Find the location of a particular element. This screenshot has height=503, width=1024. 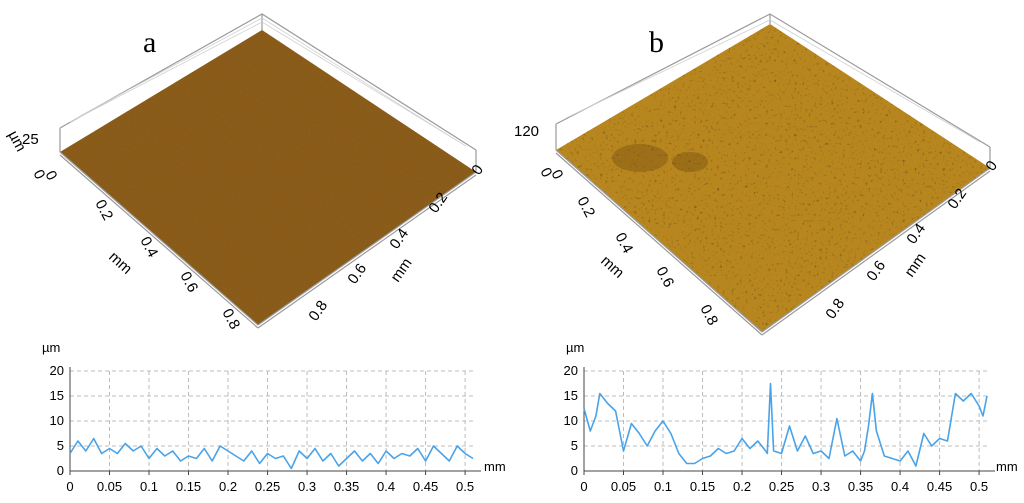

z-tick-b-top: 120 is located at coordinates (526, 131).